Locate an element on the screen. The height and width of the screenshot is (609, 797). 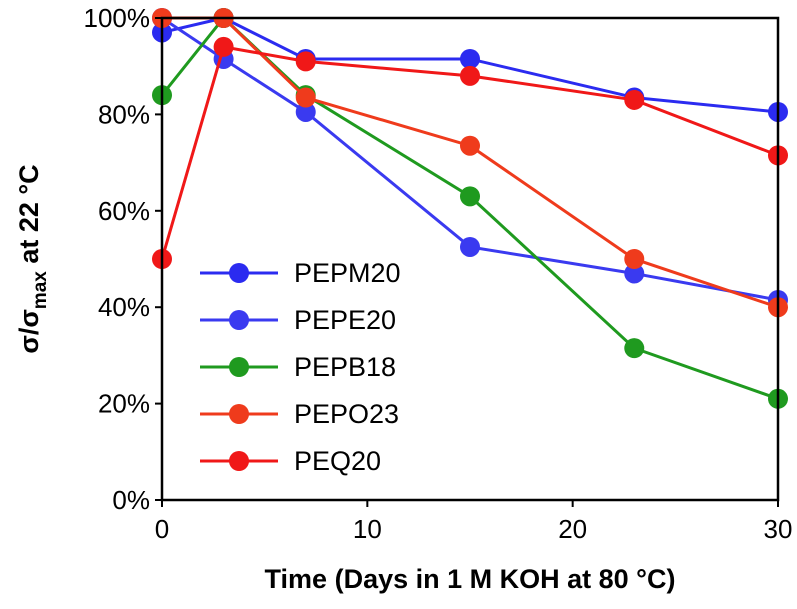
x-tick-label: 0 is located at coordinates (162, 529).